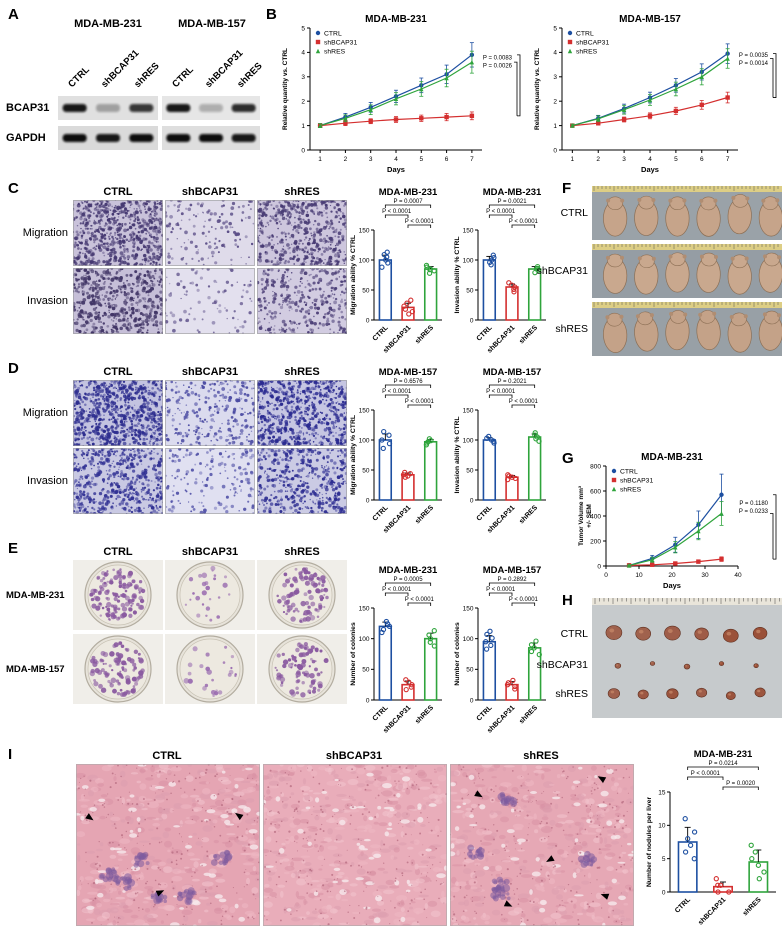 This screenshot has height=932, width=784. Describe the element at coordinates (302, 192) in the screenshot. I see `panel-c-col-header-shres: shRES` at that location.